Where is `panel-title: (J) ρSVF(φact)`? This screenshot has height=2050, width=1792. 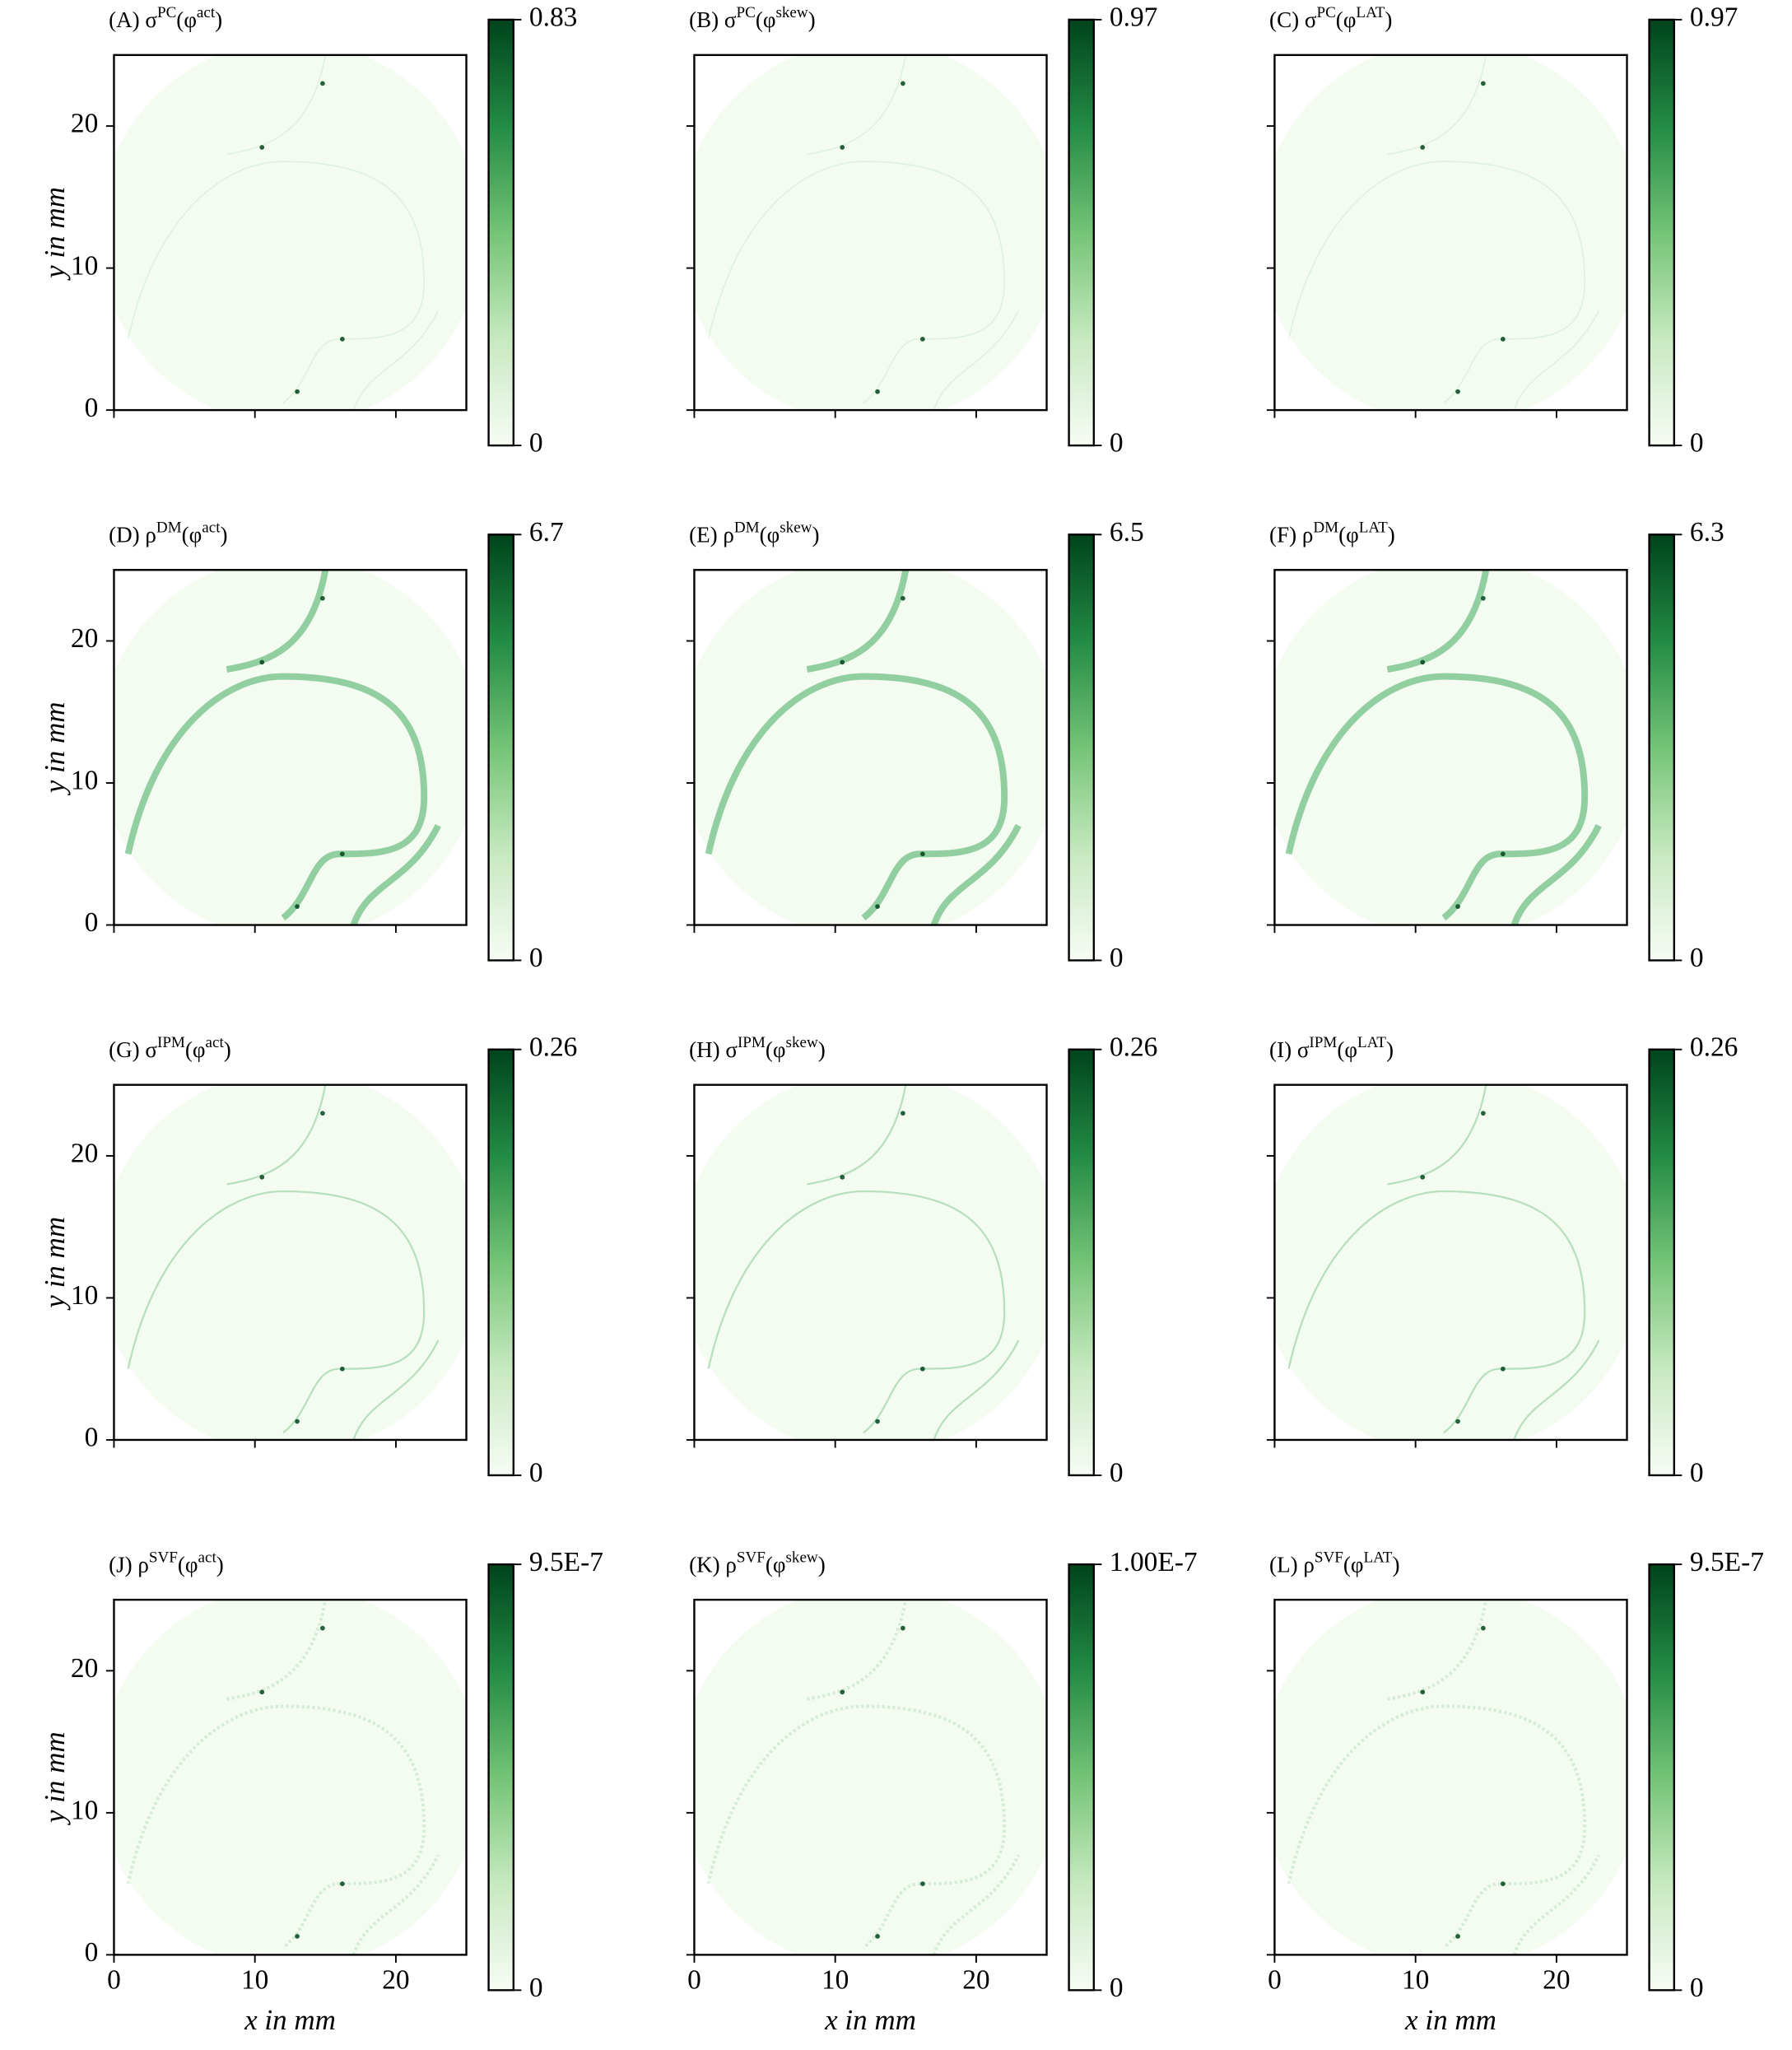
panel-title: (J) ρSVF(φact) is located at coordinates (166, 1563).